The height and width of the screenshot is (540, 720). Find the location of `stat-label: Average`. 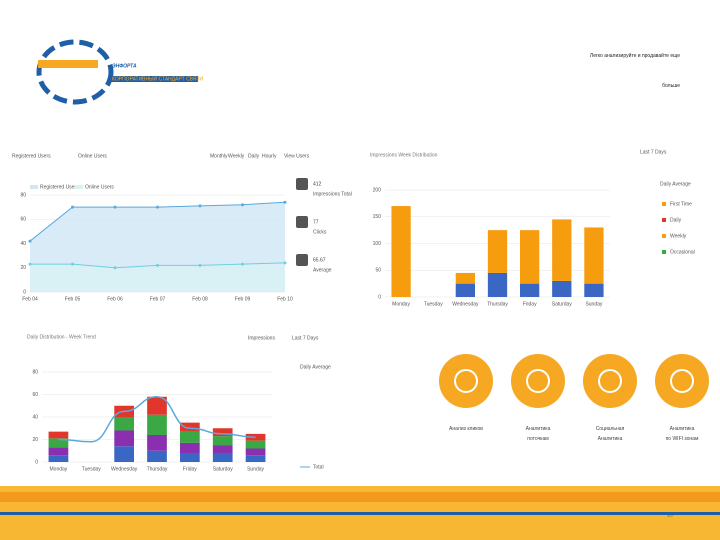

stat-label: Average is located at coordinates (322, 270).